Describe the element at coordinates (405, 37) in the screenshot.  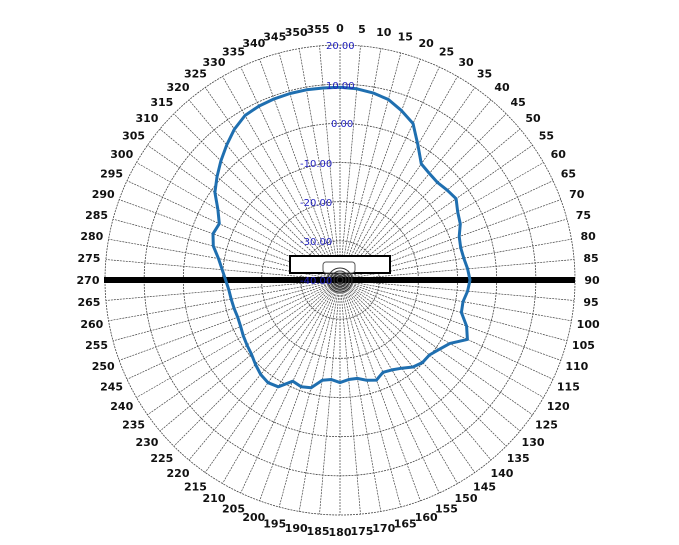
I see `angle-label: 15` at that location.